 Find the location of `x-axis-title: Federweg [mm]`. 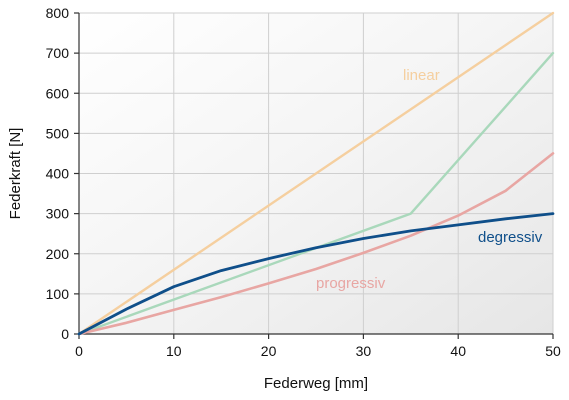

x-axis-title: Federweg [mm] is located at coordinates (316, 383).